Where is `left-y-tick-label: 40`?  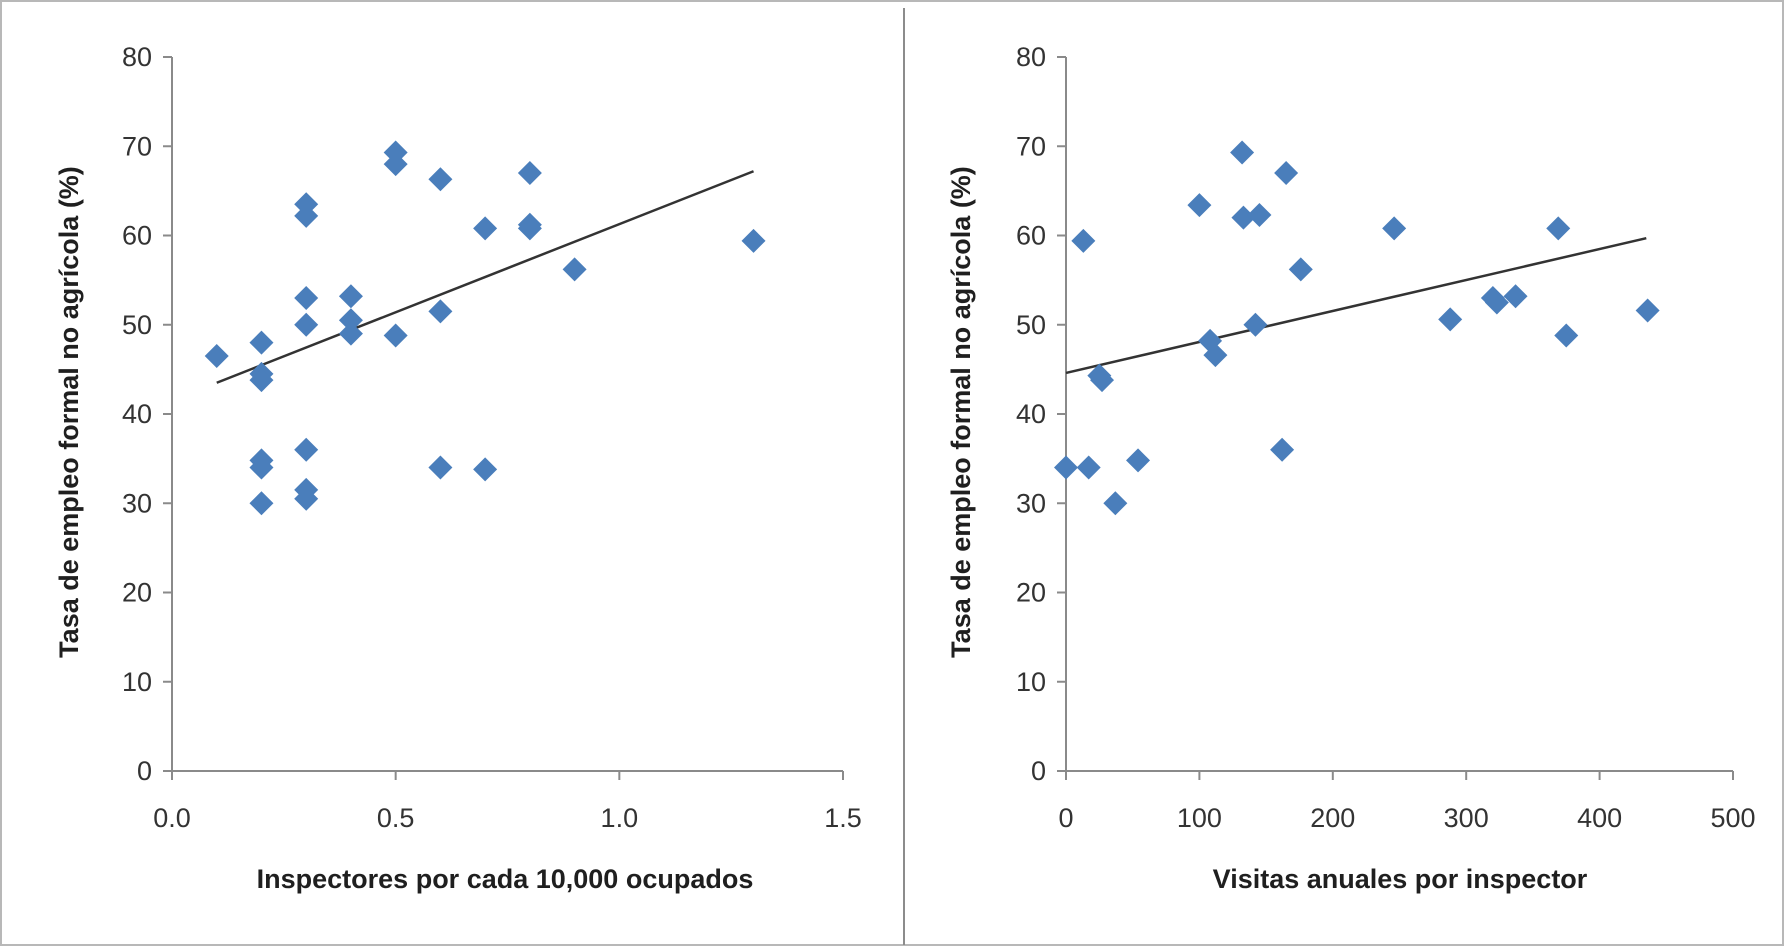
left-y-tick-label: 40 is located at coordinates (137, 414).